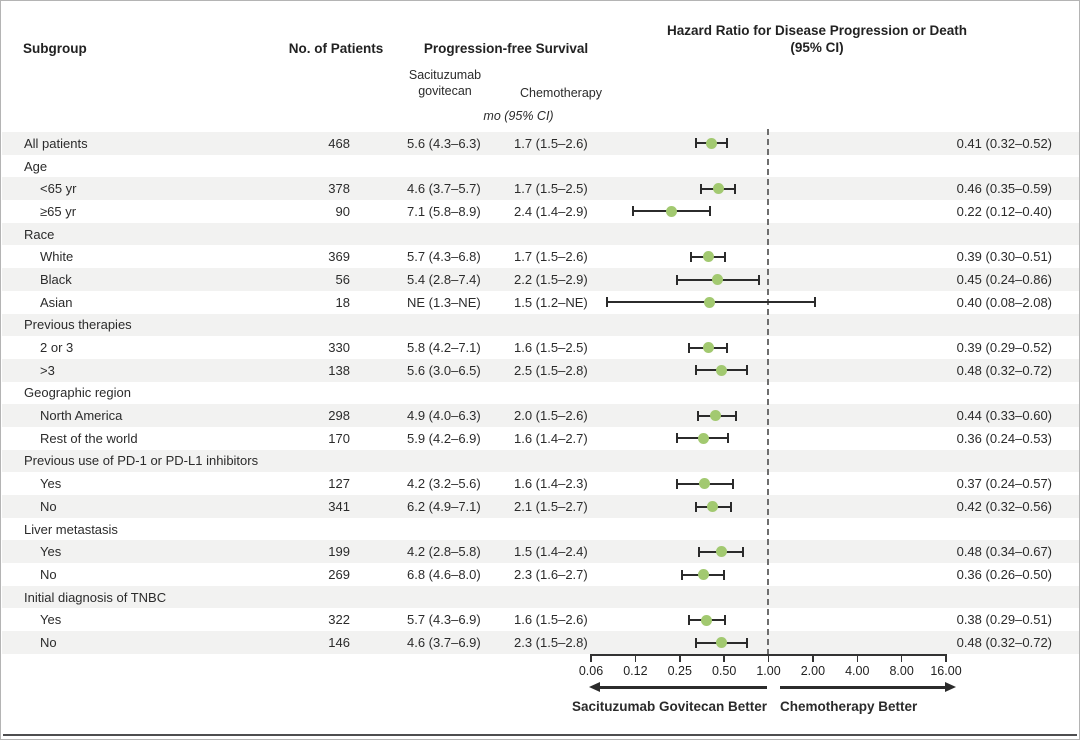 The height and width of the screenshot is (740, 1080). I want to click on hr-ci-value: 0.45 (0.24–0.86), so click(1004, 279).